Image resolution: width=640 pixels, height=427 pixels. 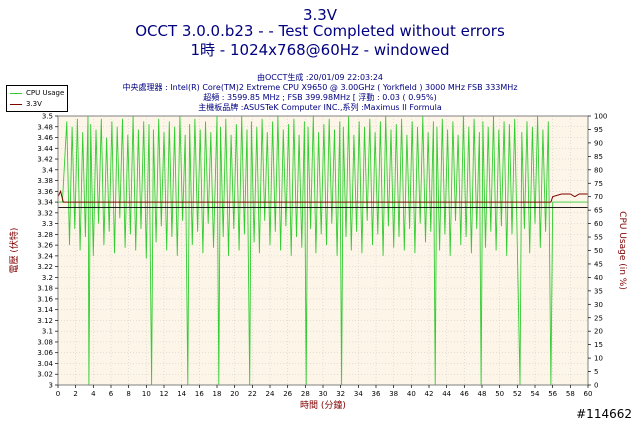 I want to click on y-left-tick-label: 3.22, so click(x=45, y=267).